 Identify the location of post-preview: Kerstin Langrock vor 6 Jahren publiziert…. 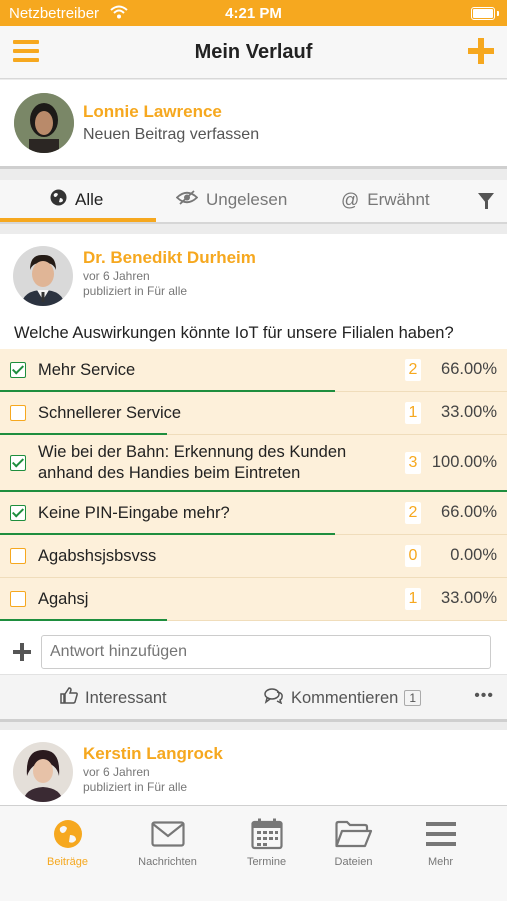
(253, 770).